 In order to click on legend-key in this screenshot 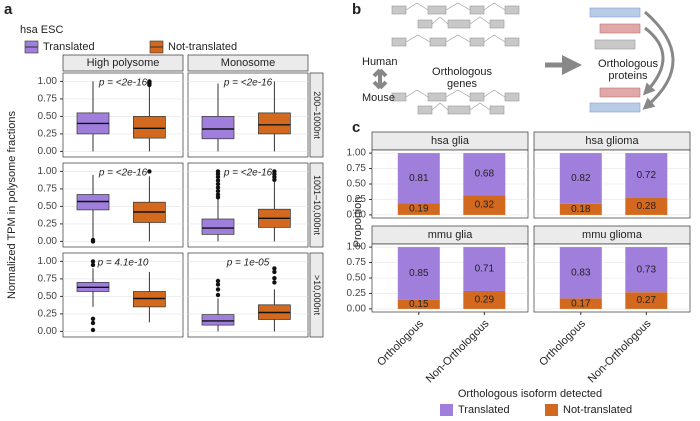, I will do `click(551, 410)`.